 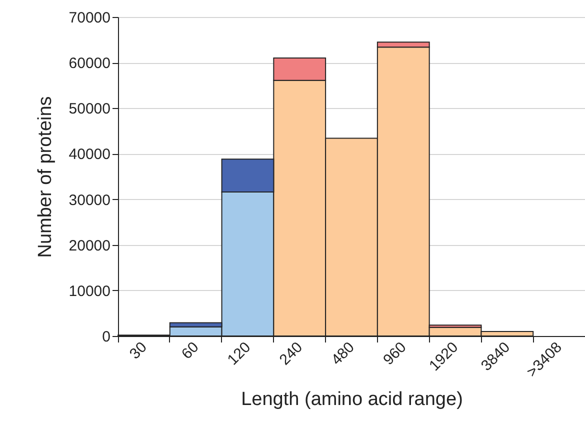 I want to click on y-axis-title: Number of proteins, so click(x=45, y=177).